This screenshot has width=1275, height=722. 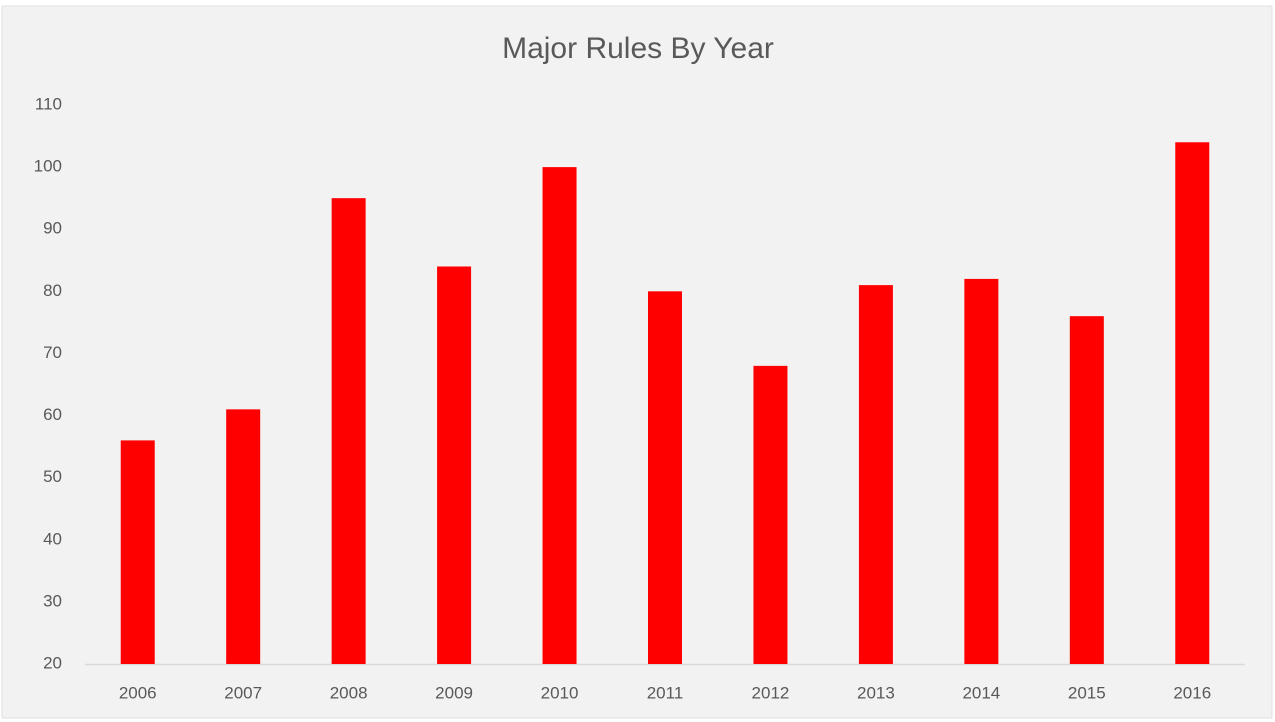 I want to click on y-tick-label: 110, so click(x=48, y=103).